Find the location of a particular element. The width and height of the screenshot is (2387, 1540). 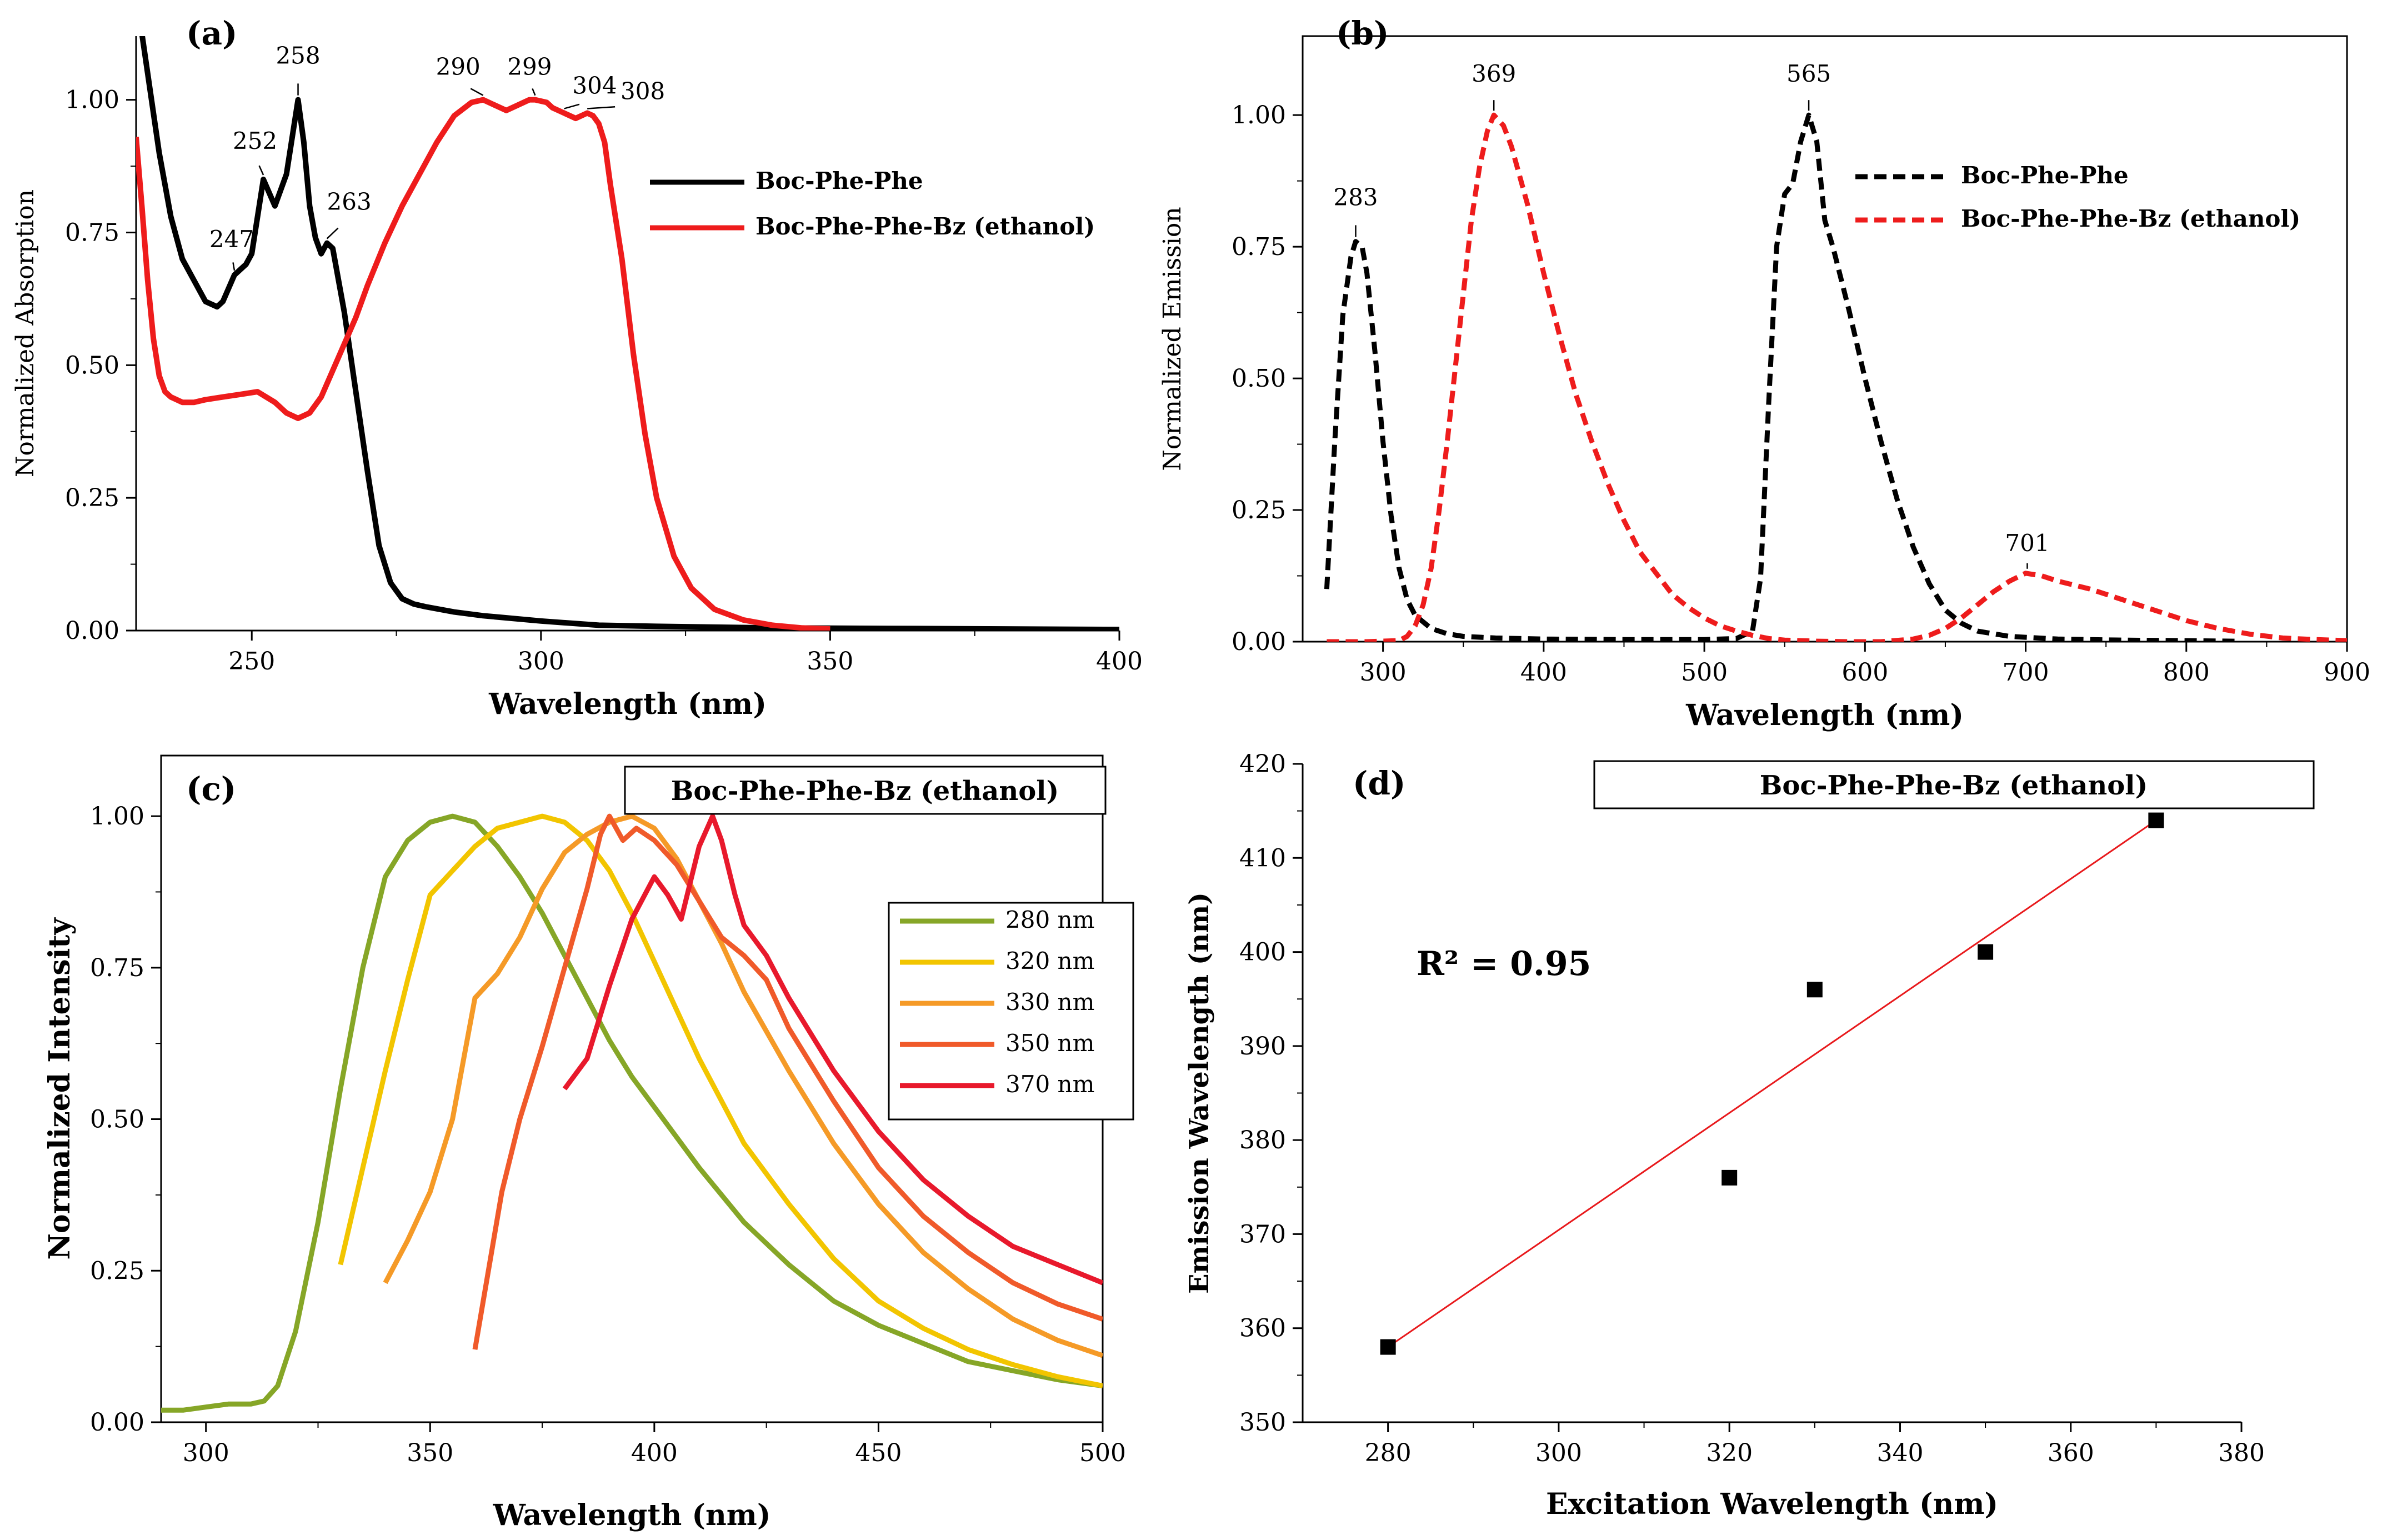

x-tick-label: 600 is located at coordinates (1864, 672).